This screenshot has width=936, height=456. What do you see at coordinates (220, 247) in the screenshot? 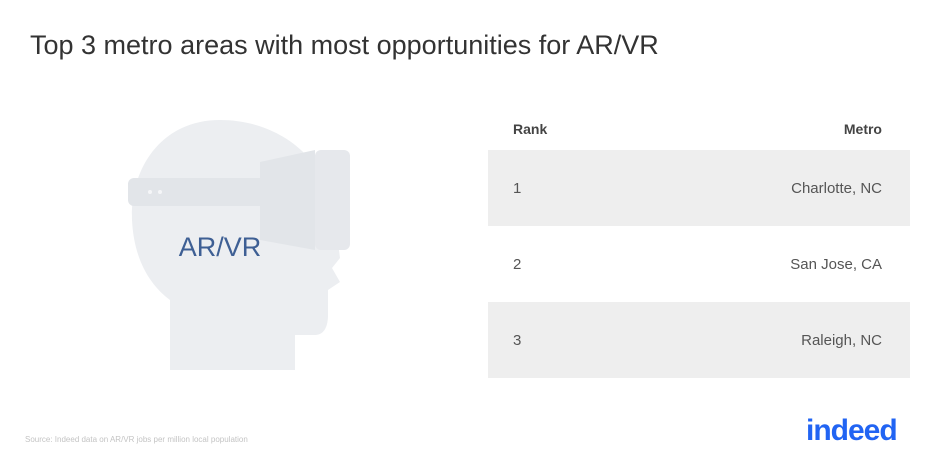
I see `illustration-label: AR/VR` at bounding box center [220, 247].